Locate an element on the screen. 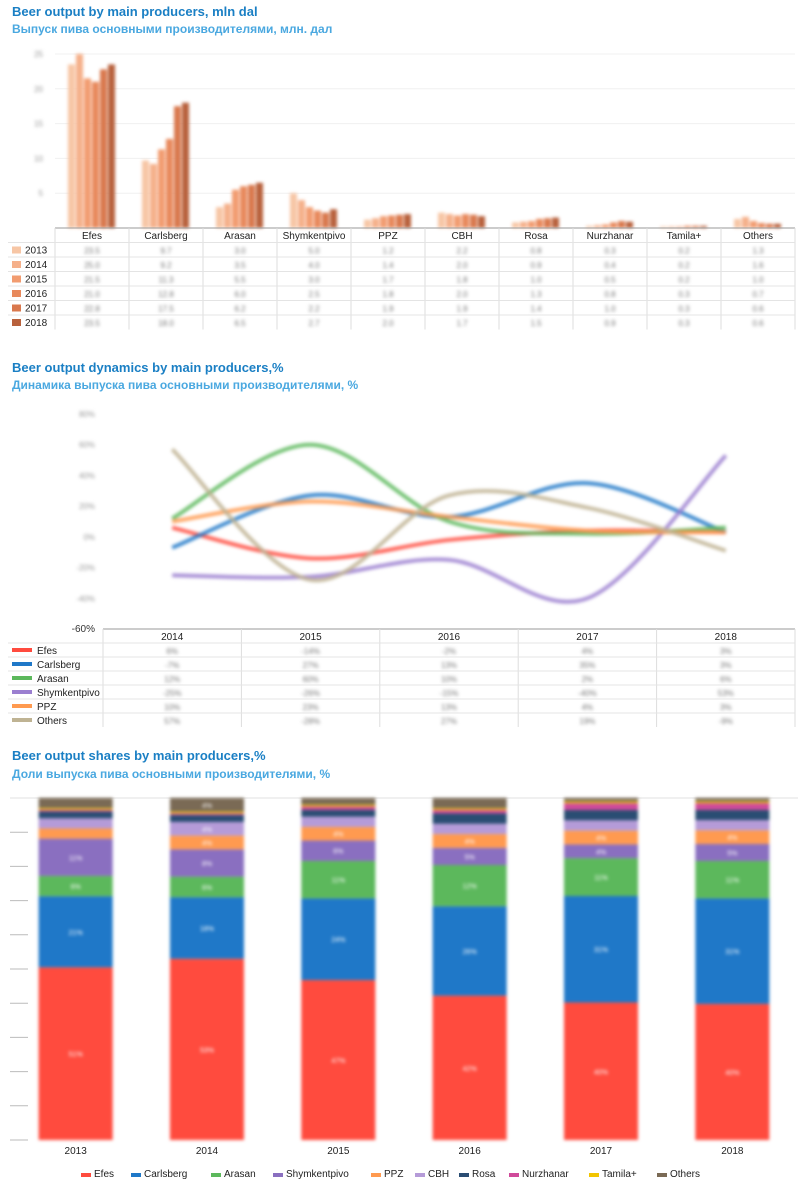 Image resolution: width=800 pixels, height=1186 pixels. table-cell: 6% is located at coordinates (172, 651).